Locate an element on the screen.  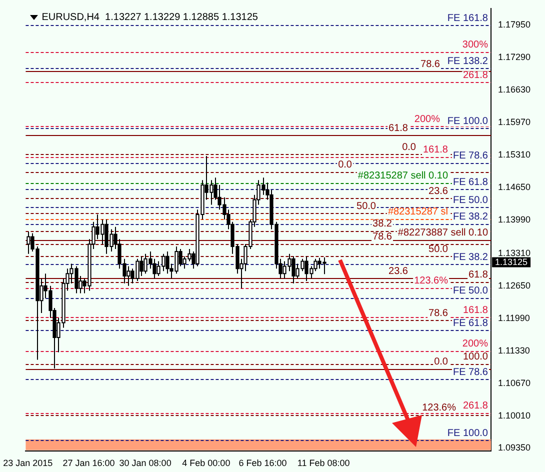
y-tick-label: 1.17290 is located at coordinates (514, 57).